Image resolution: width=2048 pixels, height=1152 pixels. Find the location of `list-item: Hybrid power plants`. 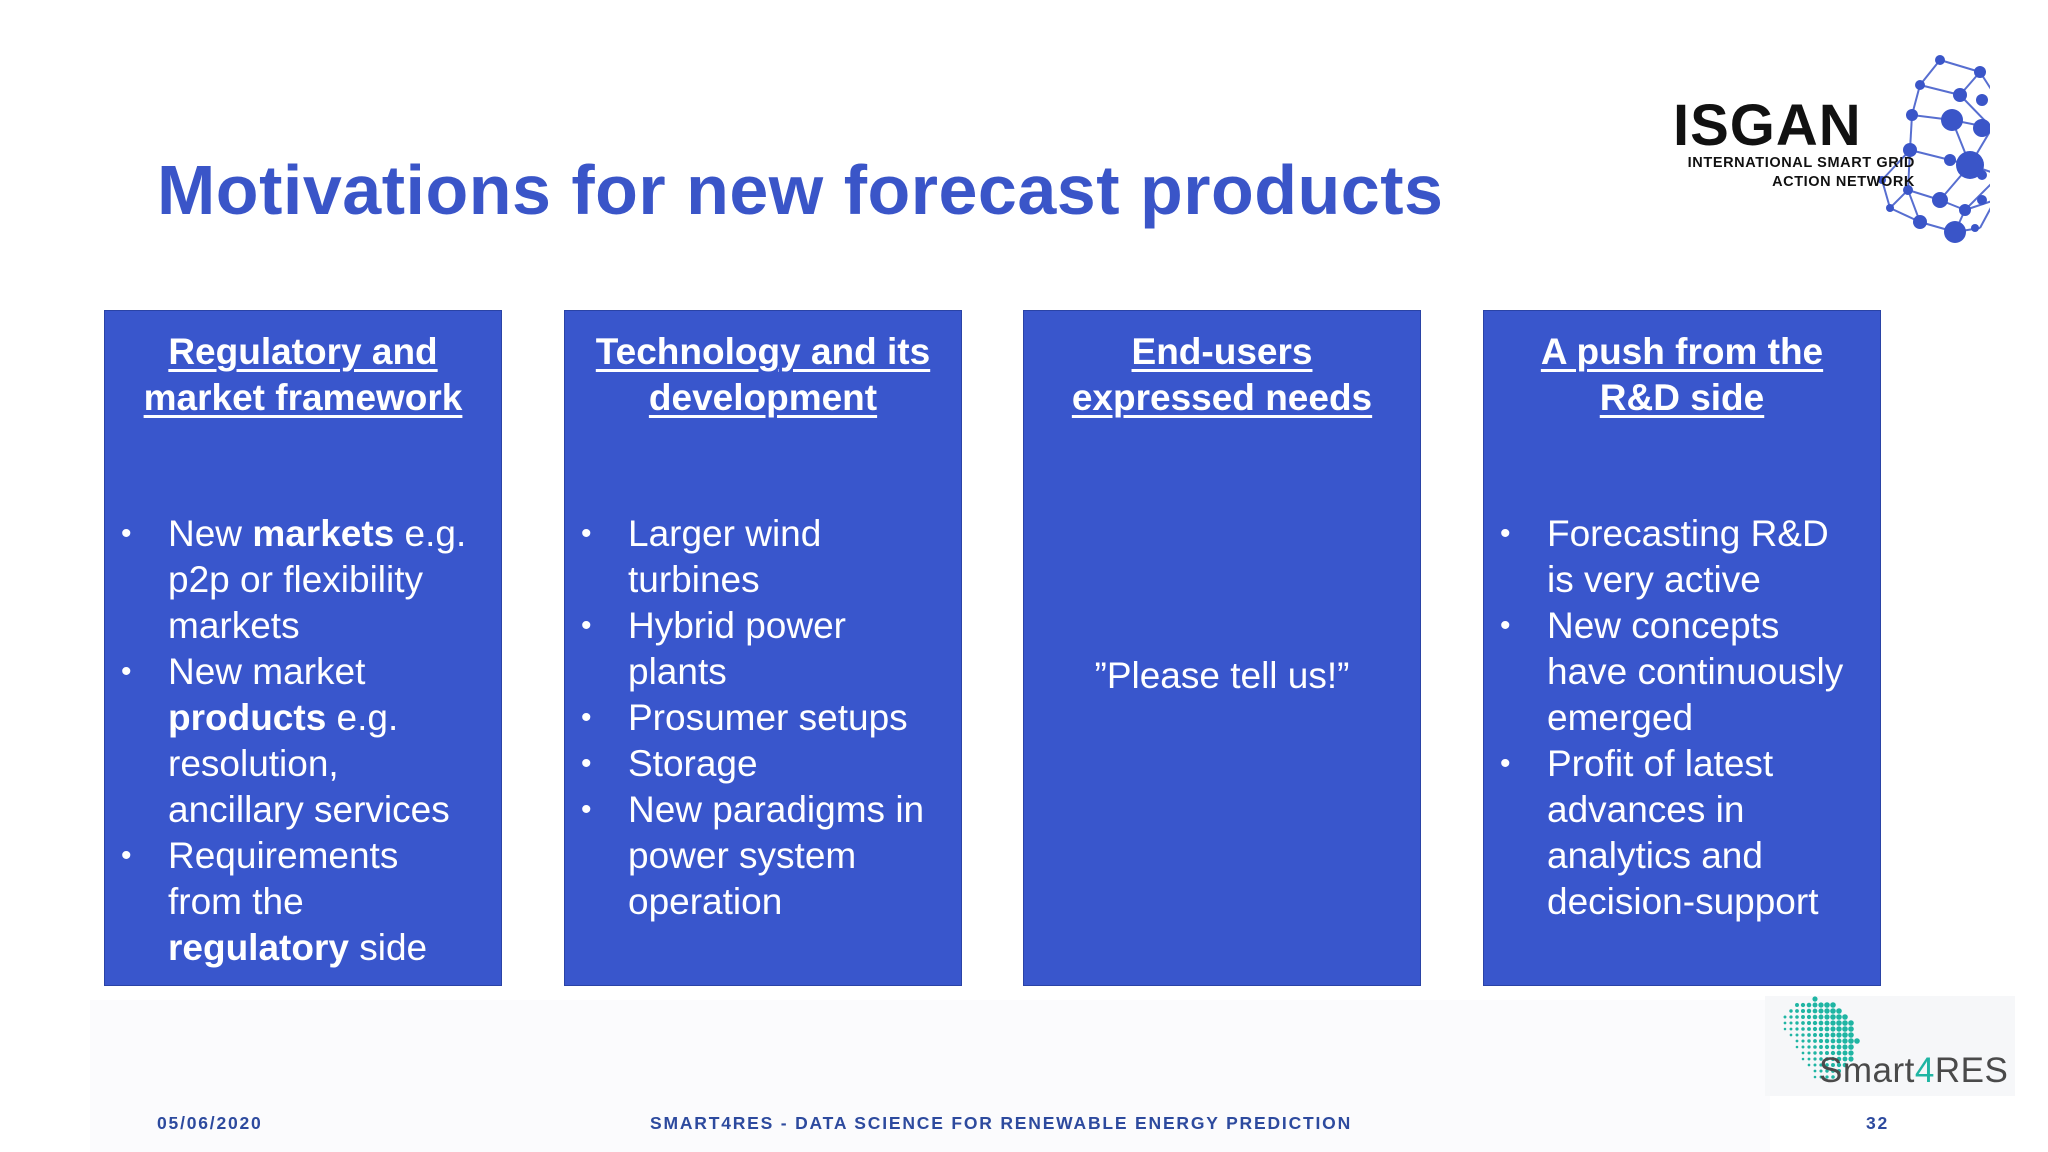

list-item: Hybrid power plants is located at coordinates (763, 649).